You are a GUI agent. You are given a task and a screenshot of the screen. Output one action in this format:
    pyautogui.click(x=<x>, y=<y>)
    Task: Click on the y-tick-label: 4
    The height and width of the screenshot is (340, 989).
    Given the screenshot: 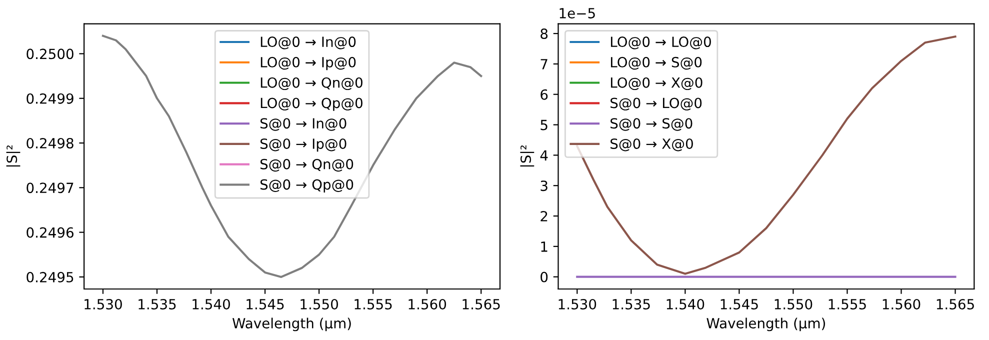 What is the action you would take?
    pyautogui.click(x=544, y=155)
    